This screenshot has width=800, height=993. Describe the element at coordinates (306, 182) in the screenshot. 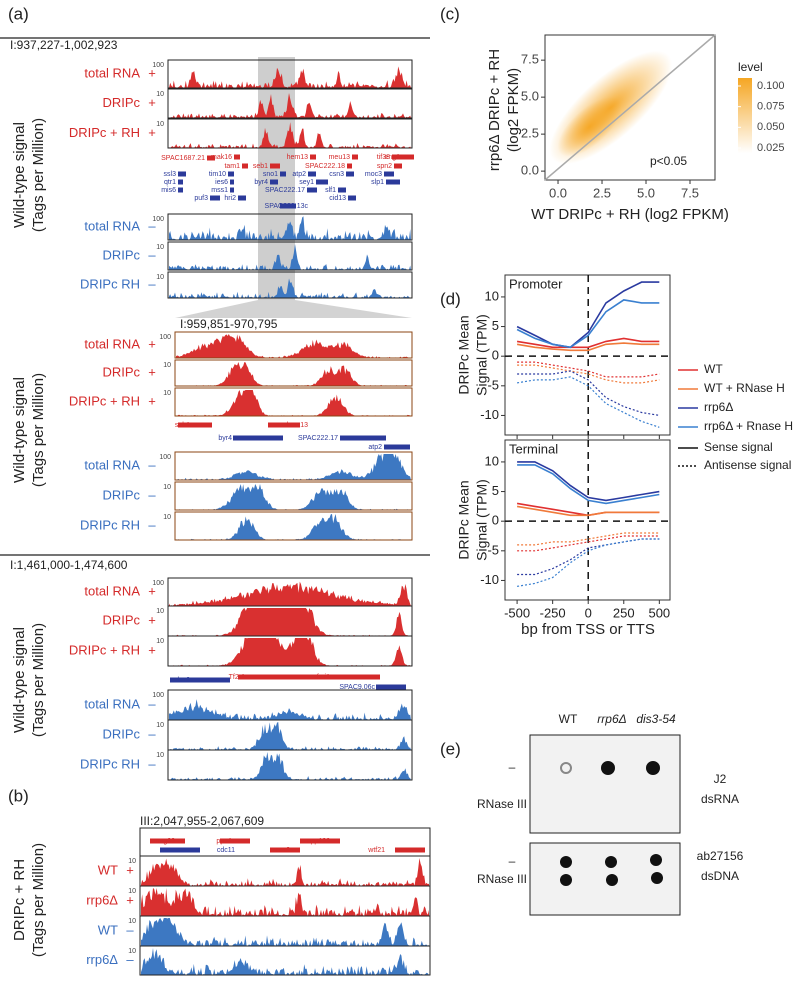

I see `gene-label: sey1` at that location.